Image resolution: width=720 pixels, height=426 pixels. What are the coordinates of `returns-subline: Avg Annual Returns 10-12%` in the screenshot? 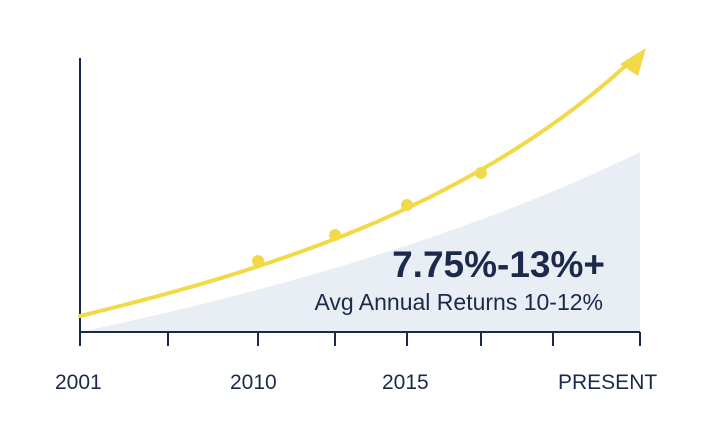 It's located at (458, 302).